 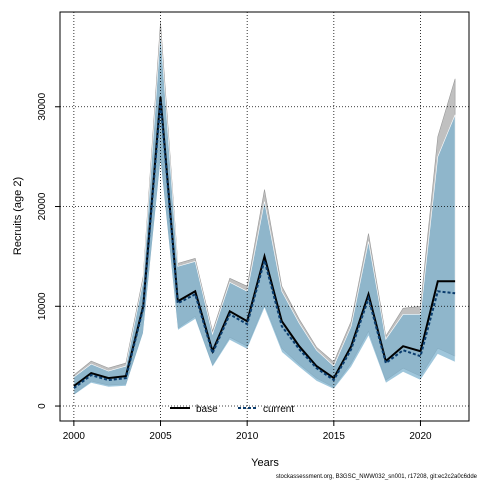 What do you see at coordinates (74, 436) in the screenshot?
I see `x-tick-label-2000: 2000` at bounding box center [74, 436].